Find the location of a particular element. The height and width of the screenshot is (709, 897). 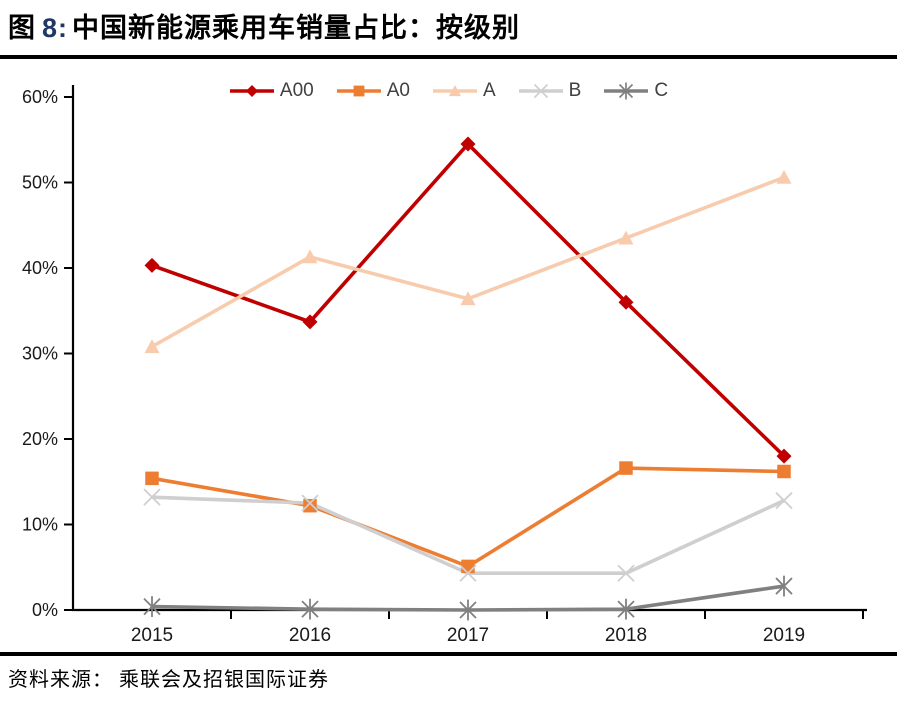

series-markers-C is located at coordinates (468, 598).